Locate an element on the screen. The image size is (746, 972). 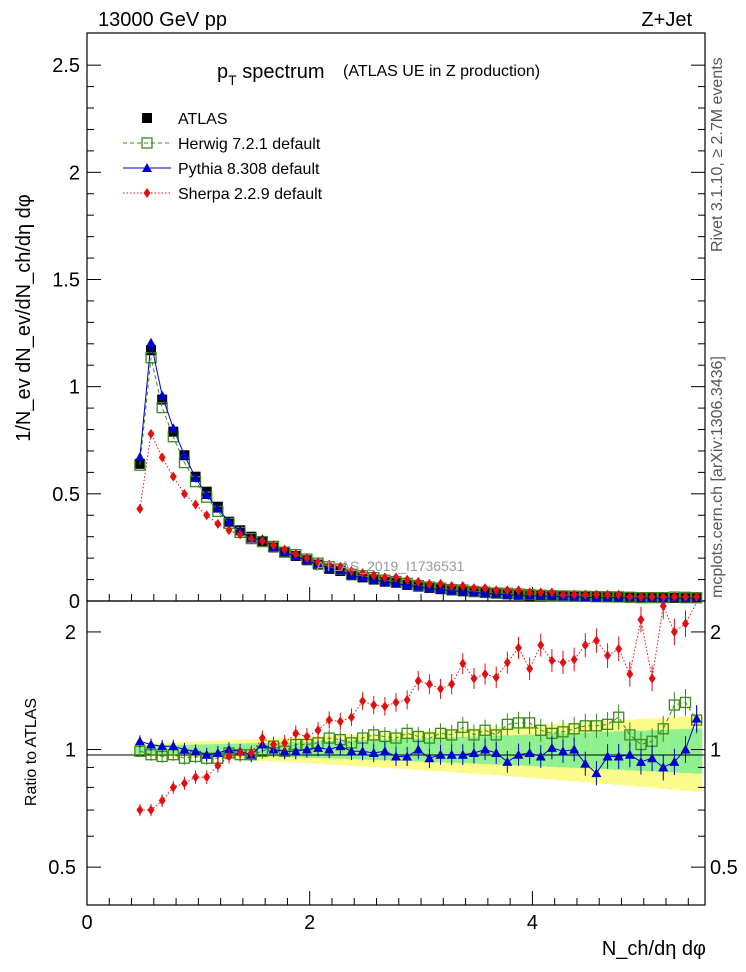
x-tick-label: 2 is located at coordinates (309, 923).